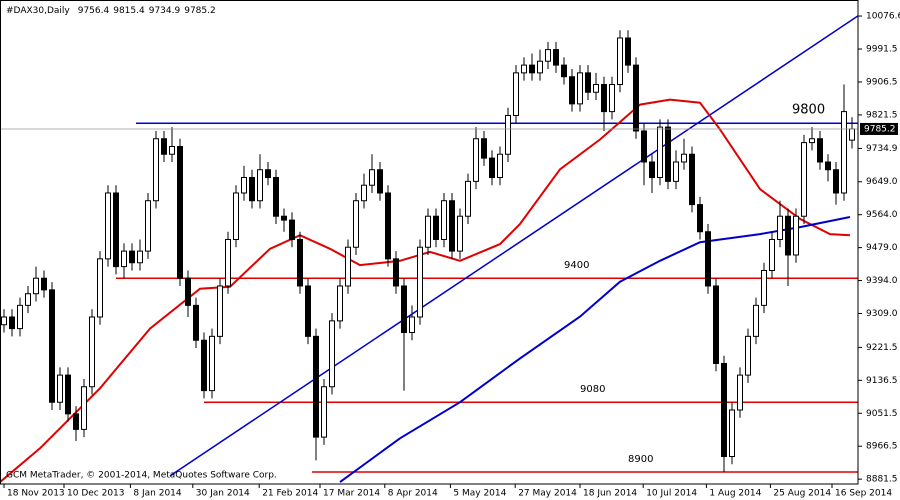  What do you see at coordinates (592, 389) in the screenshot?
I see `level-label: 9080` at bounding box center [592, 389].